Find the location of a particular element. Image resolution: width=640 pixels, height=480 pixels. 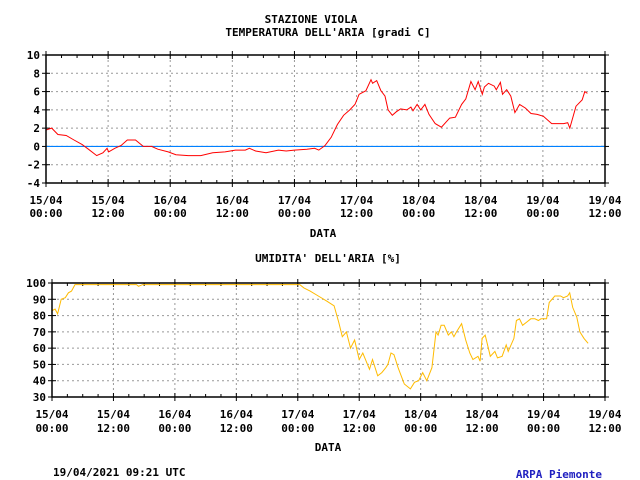

temperature-series-line is located at coordinates (316, 117).